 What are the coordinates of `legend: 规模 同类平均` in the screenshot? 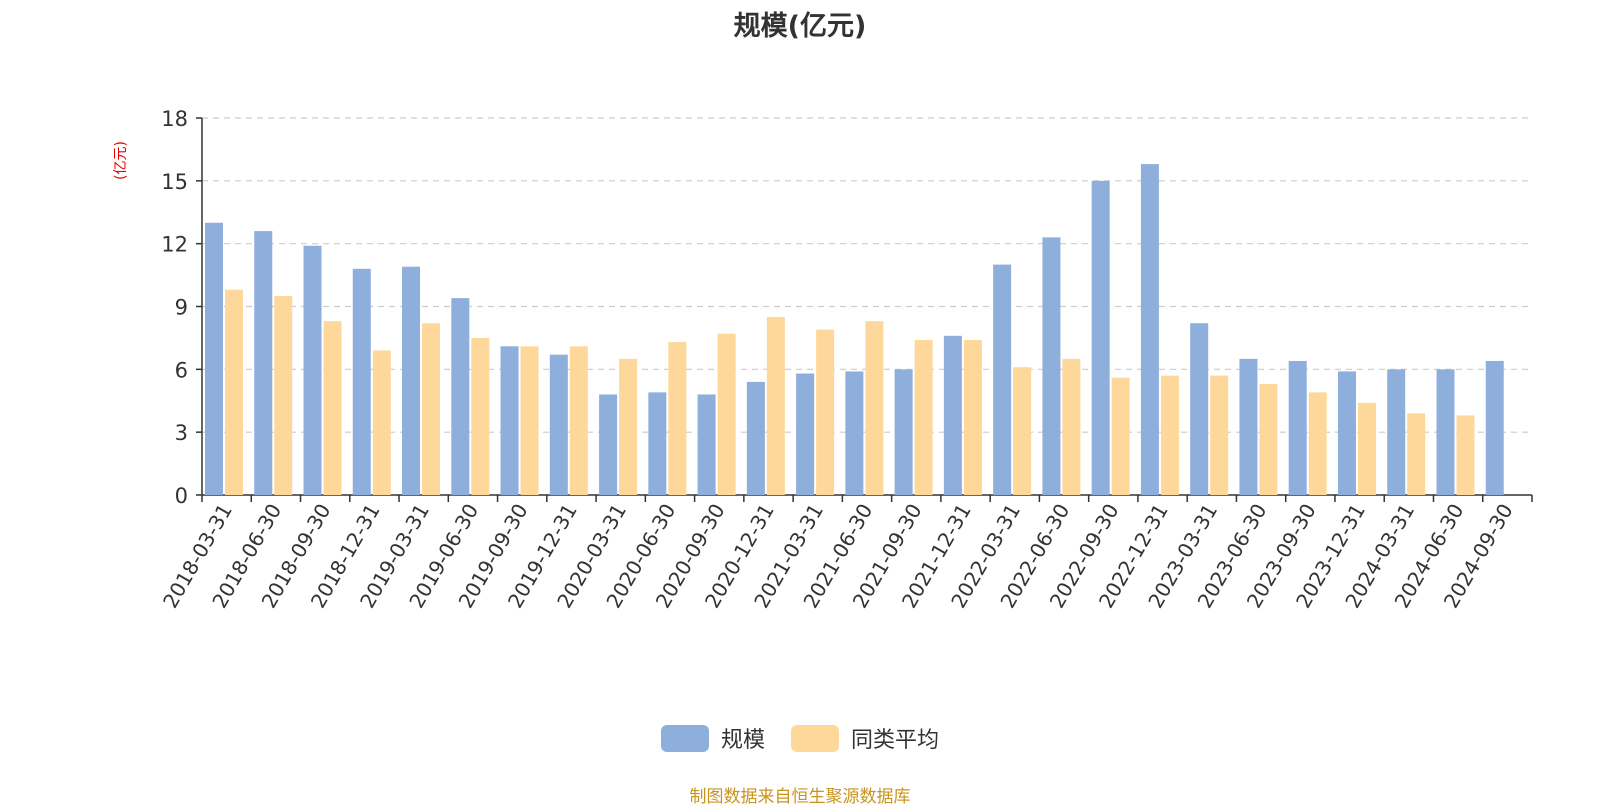 It's located at (800, 738).